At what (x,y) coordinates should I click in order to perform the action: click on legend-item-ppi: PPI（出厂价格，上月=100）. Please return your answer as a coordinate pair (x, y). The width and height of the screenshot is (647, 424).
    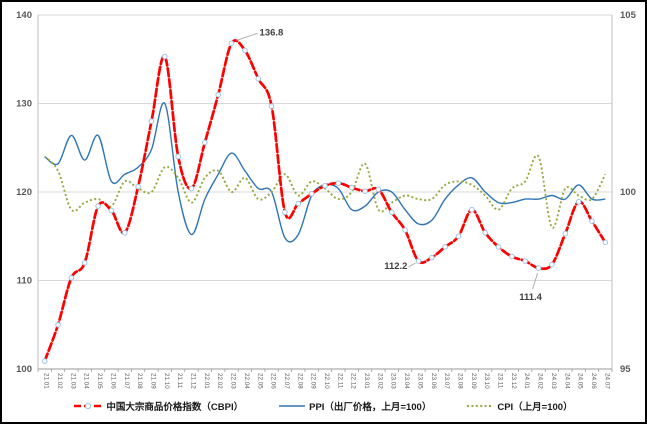
    Looking at the image, I should click on (355, 406).